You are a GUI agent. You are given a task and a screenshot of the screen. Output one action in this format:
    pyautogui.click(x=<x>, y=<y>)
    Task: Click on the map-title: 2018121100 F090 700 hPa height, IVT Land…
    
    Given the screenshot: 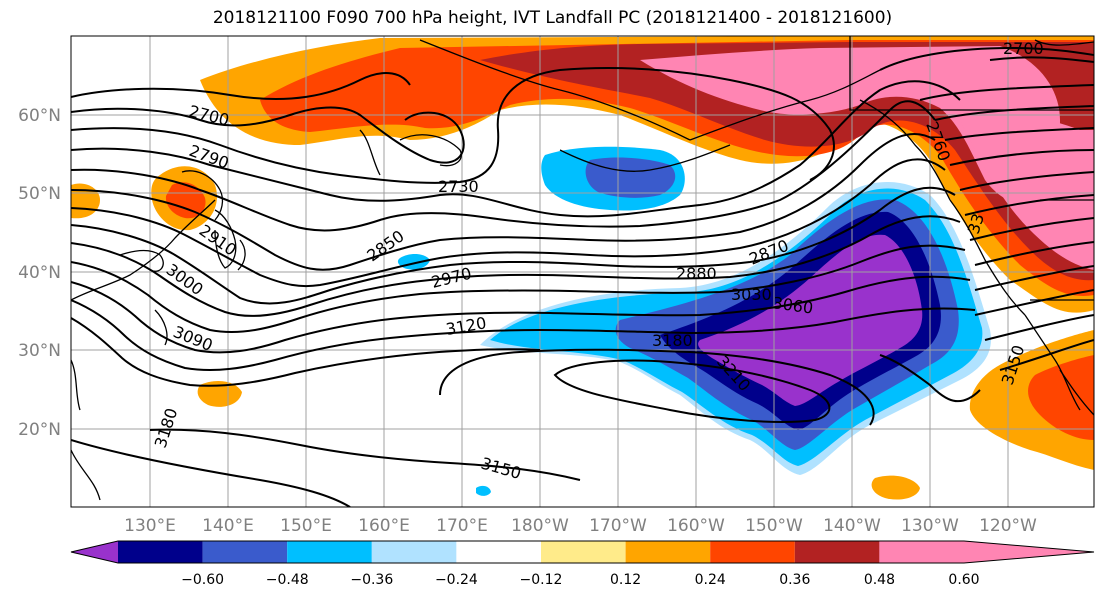 What is the action you would take?
    pyautogui.click(x=552, y=18)
    